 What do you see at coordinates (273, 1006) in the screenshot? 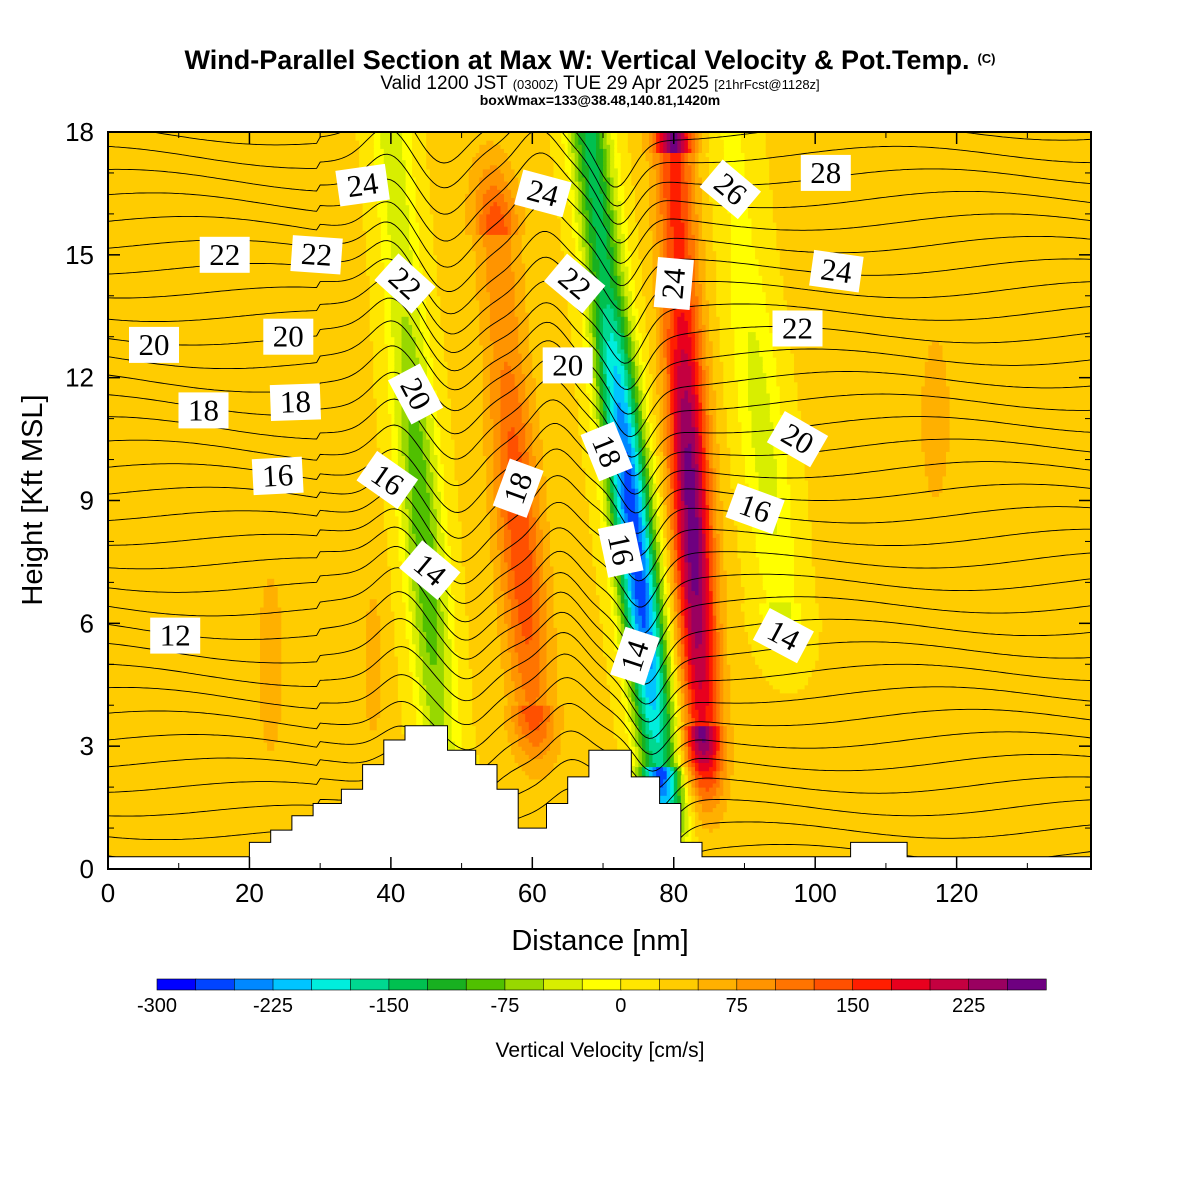
I see `colorbar-tick-label: -225` at bounding box center [273, 1006].